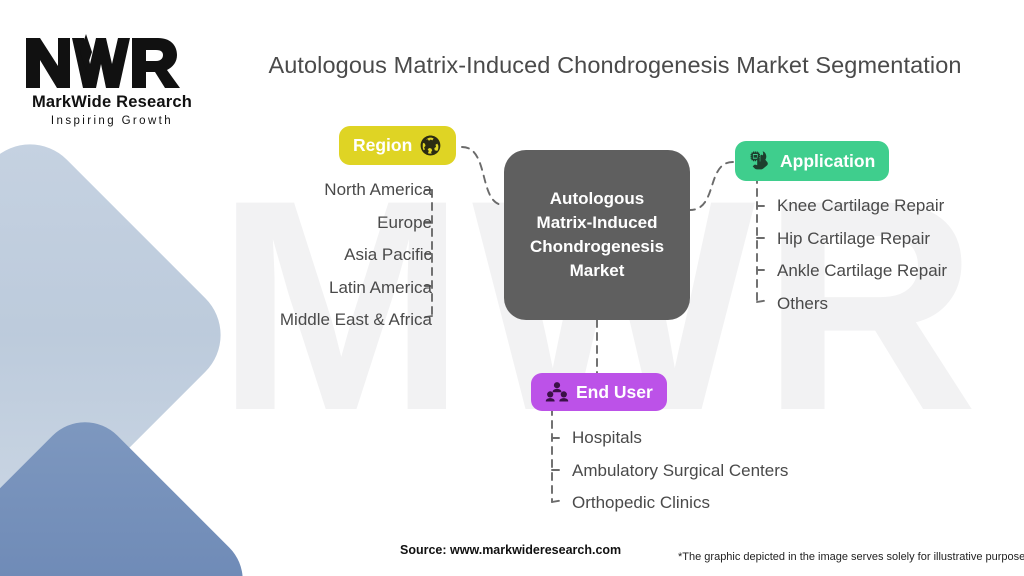  I want to click on leaf-item-region: Middle East & Africa, so click(355, 319).